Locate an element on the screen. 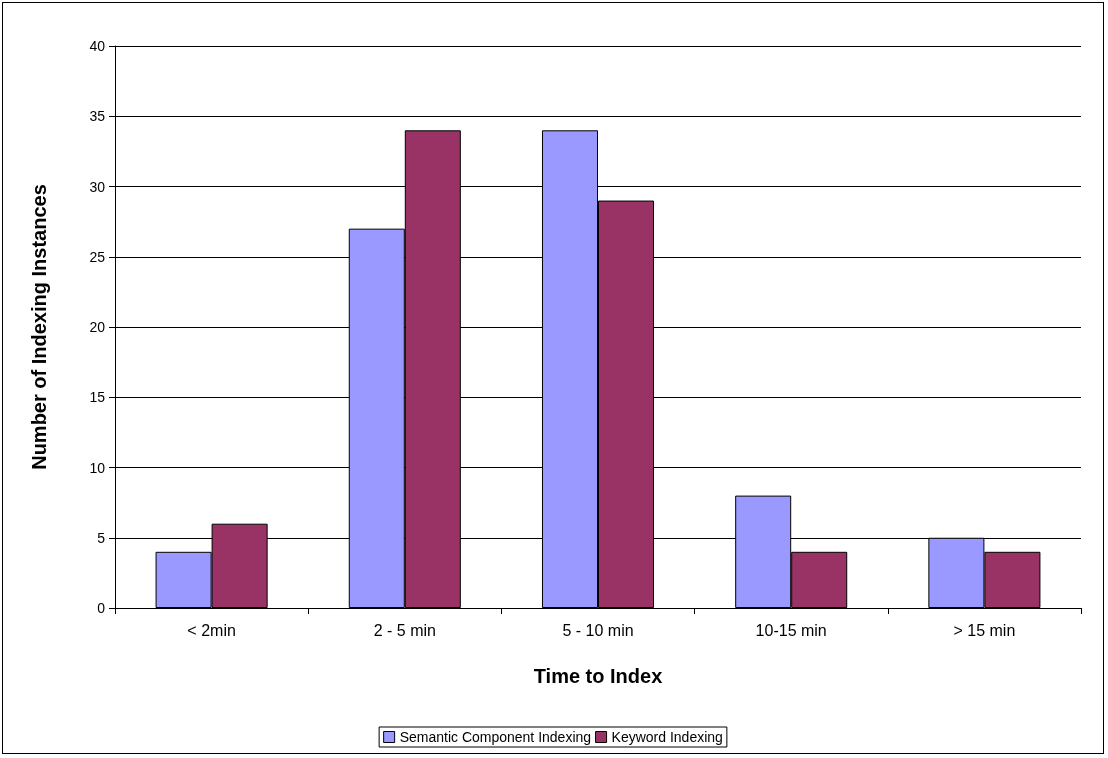  x-tick-label: < 2min is located at coordinates (211, 630).